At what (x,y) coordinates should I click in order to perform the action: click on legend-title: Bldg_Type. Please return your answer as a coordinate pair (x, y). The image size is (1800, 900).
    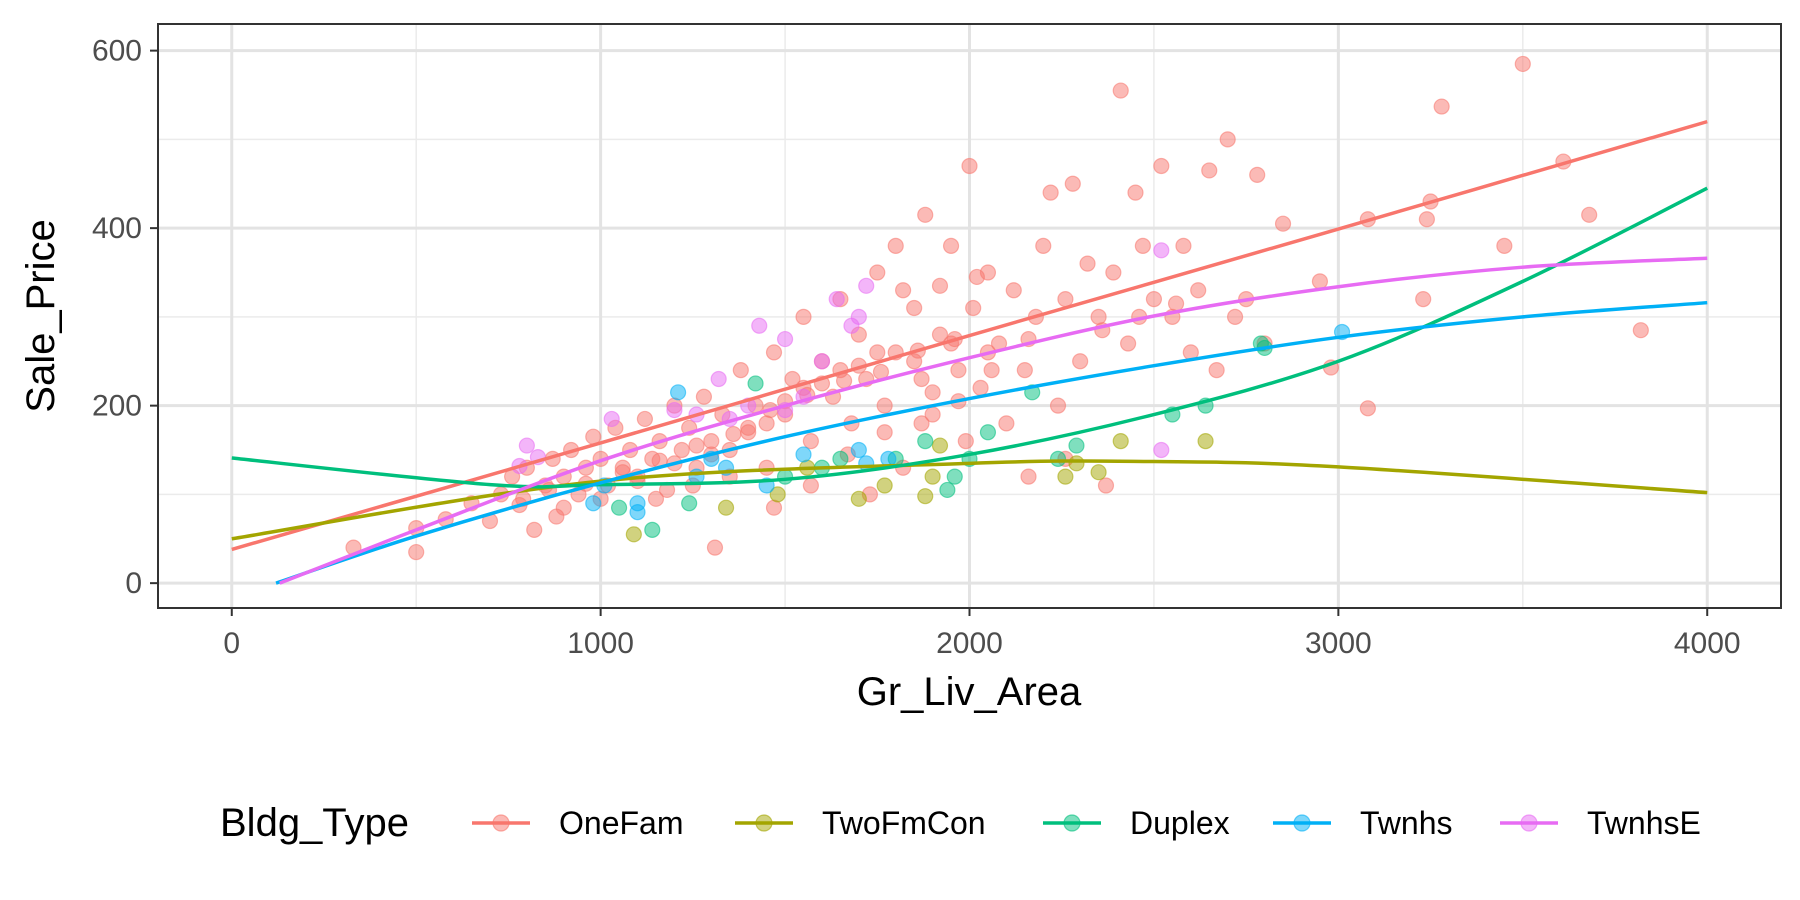
    Looking at the image, I should click on (314, 823).